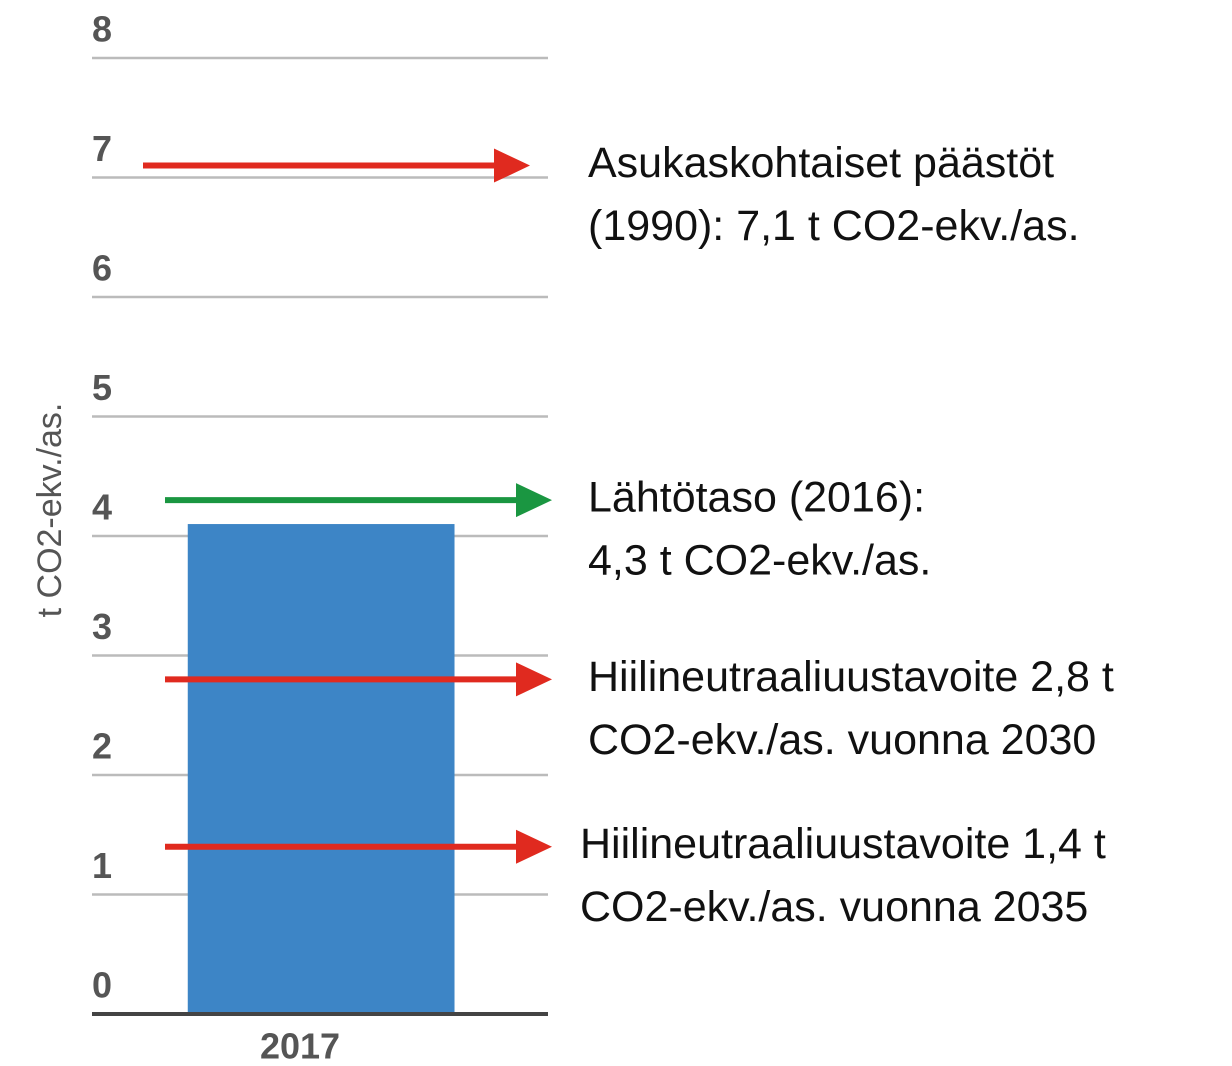 This screenshot has height=1066, width=1232. Describe the element at coordinates (834, 226) in the screenshot. I see `annotation-text: (1990): 7,1 t CO2-ekv./as.` at that location.